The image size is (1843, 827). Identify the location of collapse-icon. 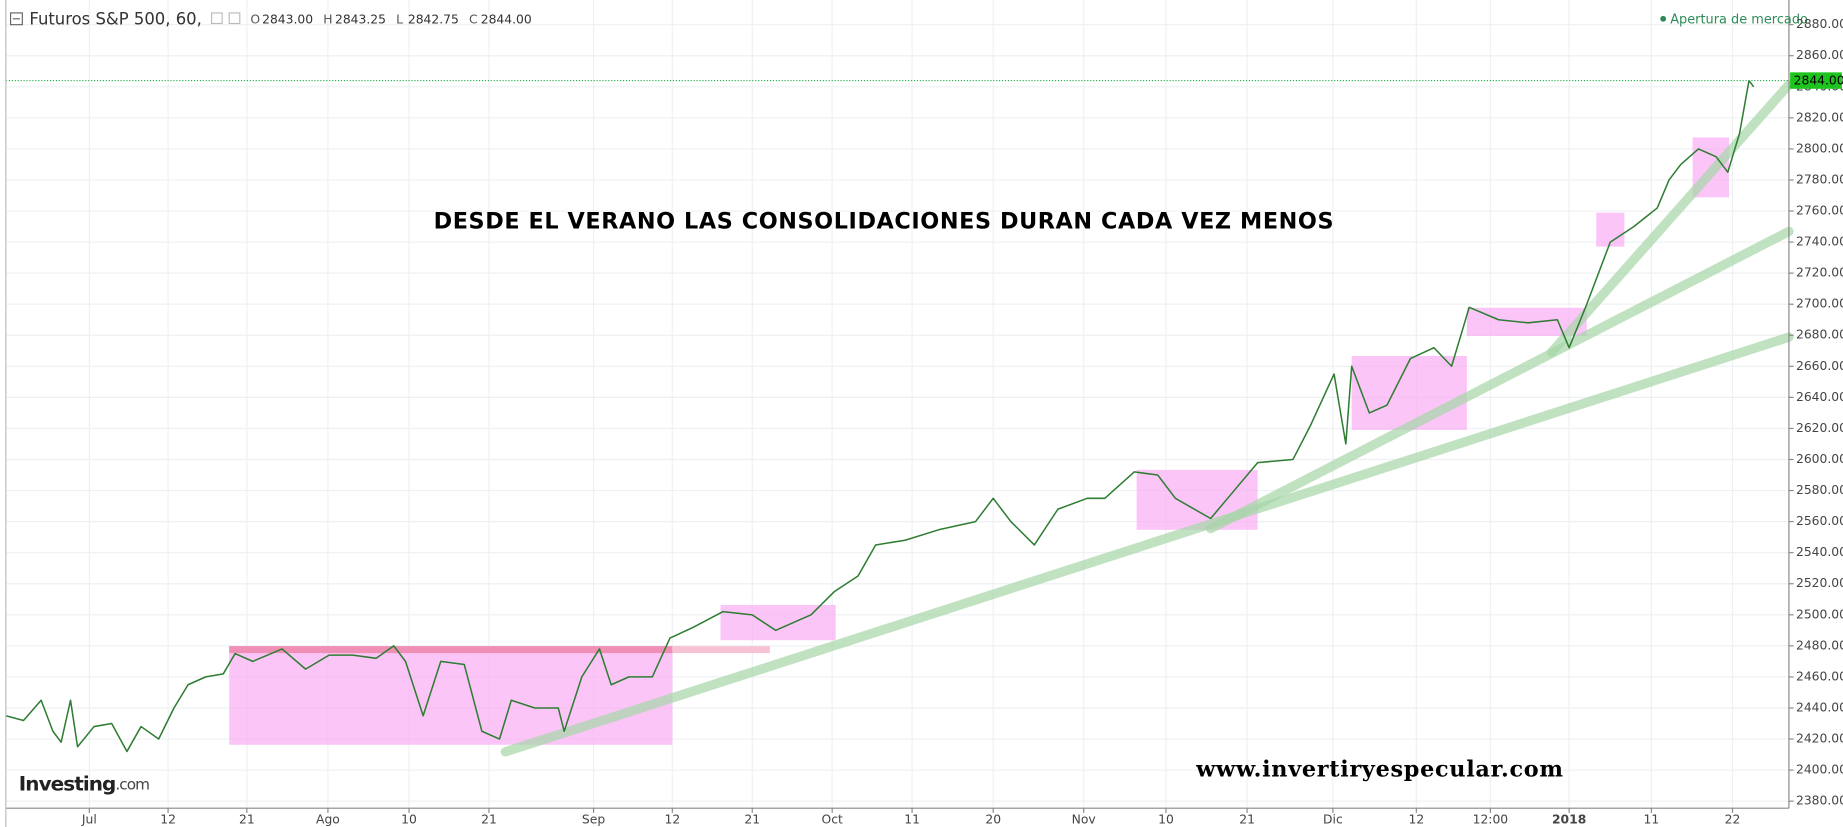
(16, 19).